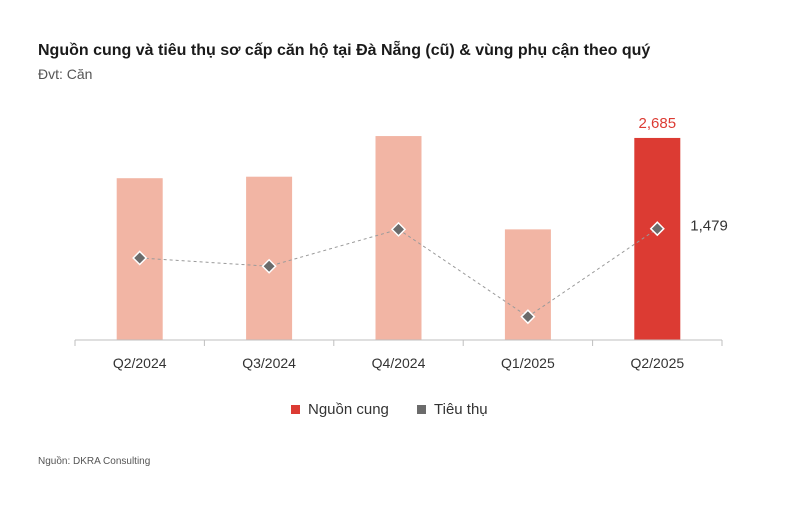  What do you see at coordinates (94, 461) in the screenshot?
I see `source-note: Nguồn: DKRA Consulting` at bounding box center [94, 461].